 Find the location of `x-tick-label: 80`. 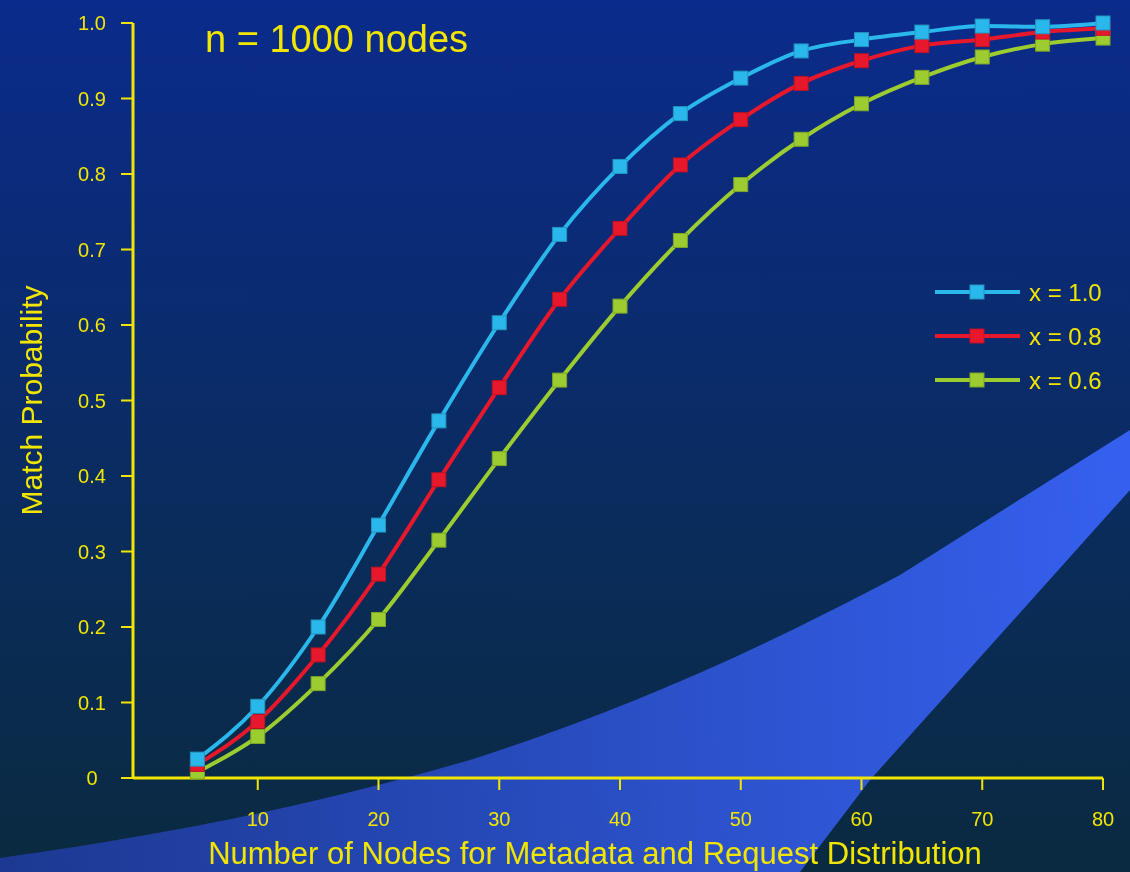

x-tick-label: 80 is located at coordinates (1103, 819).